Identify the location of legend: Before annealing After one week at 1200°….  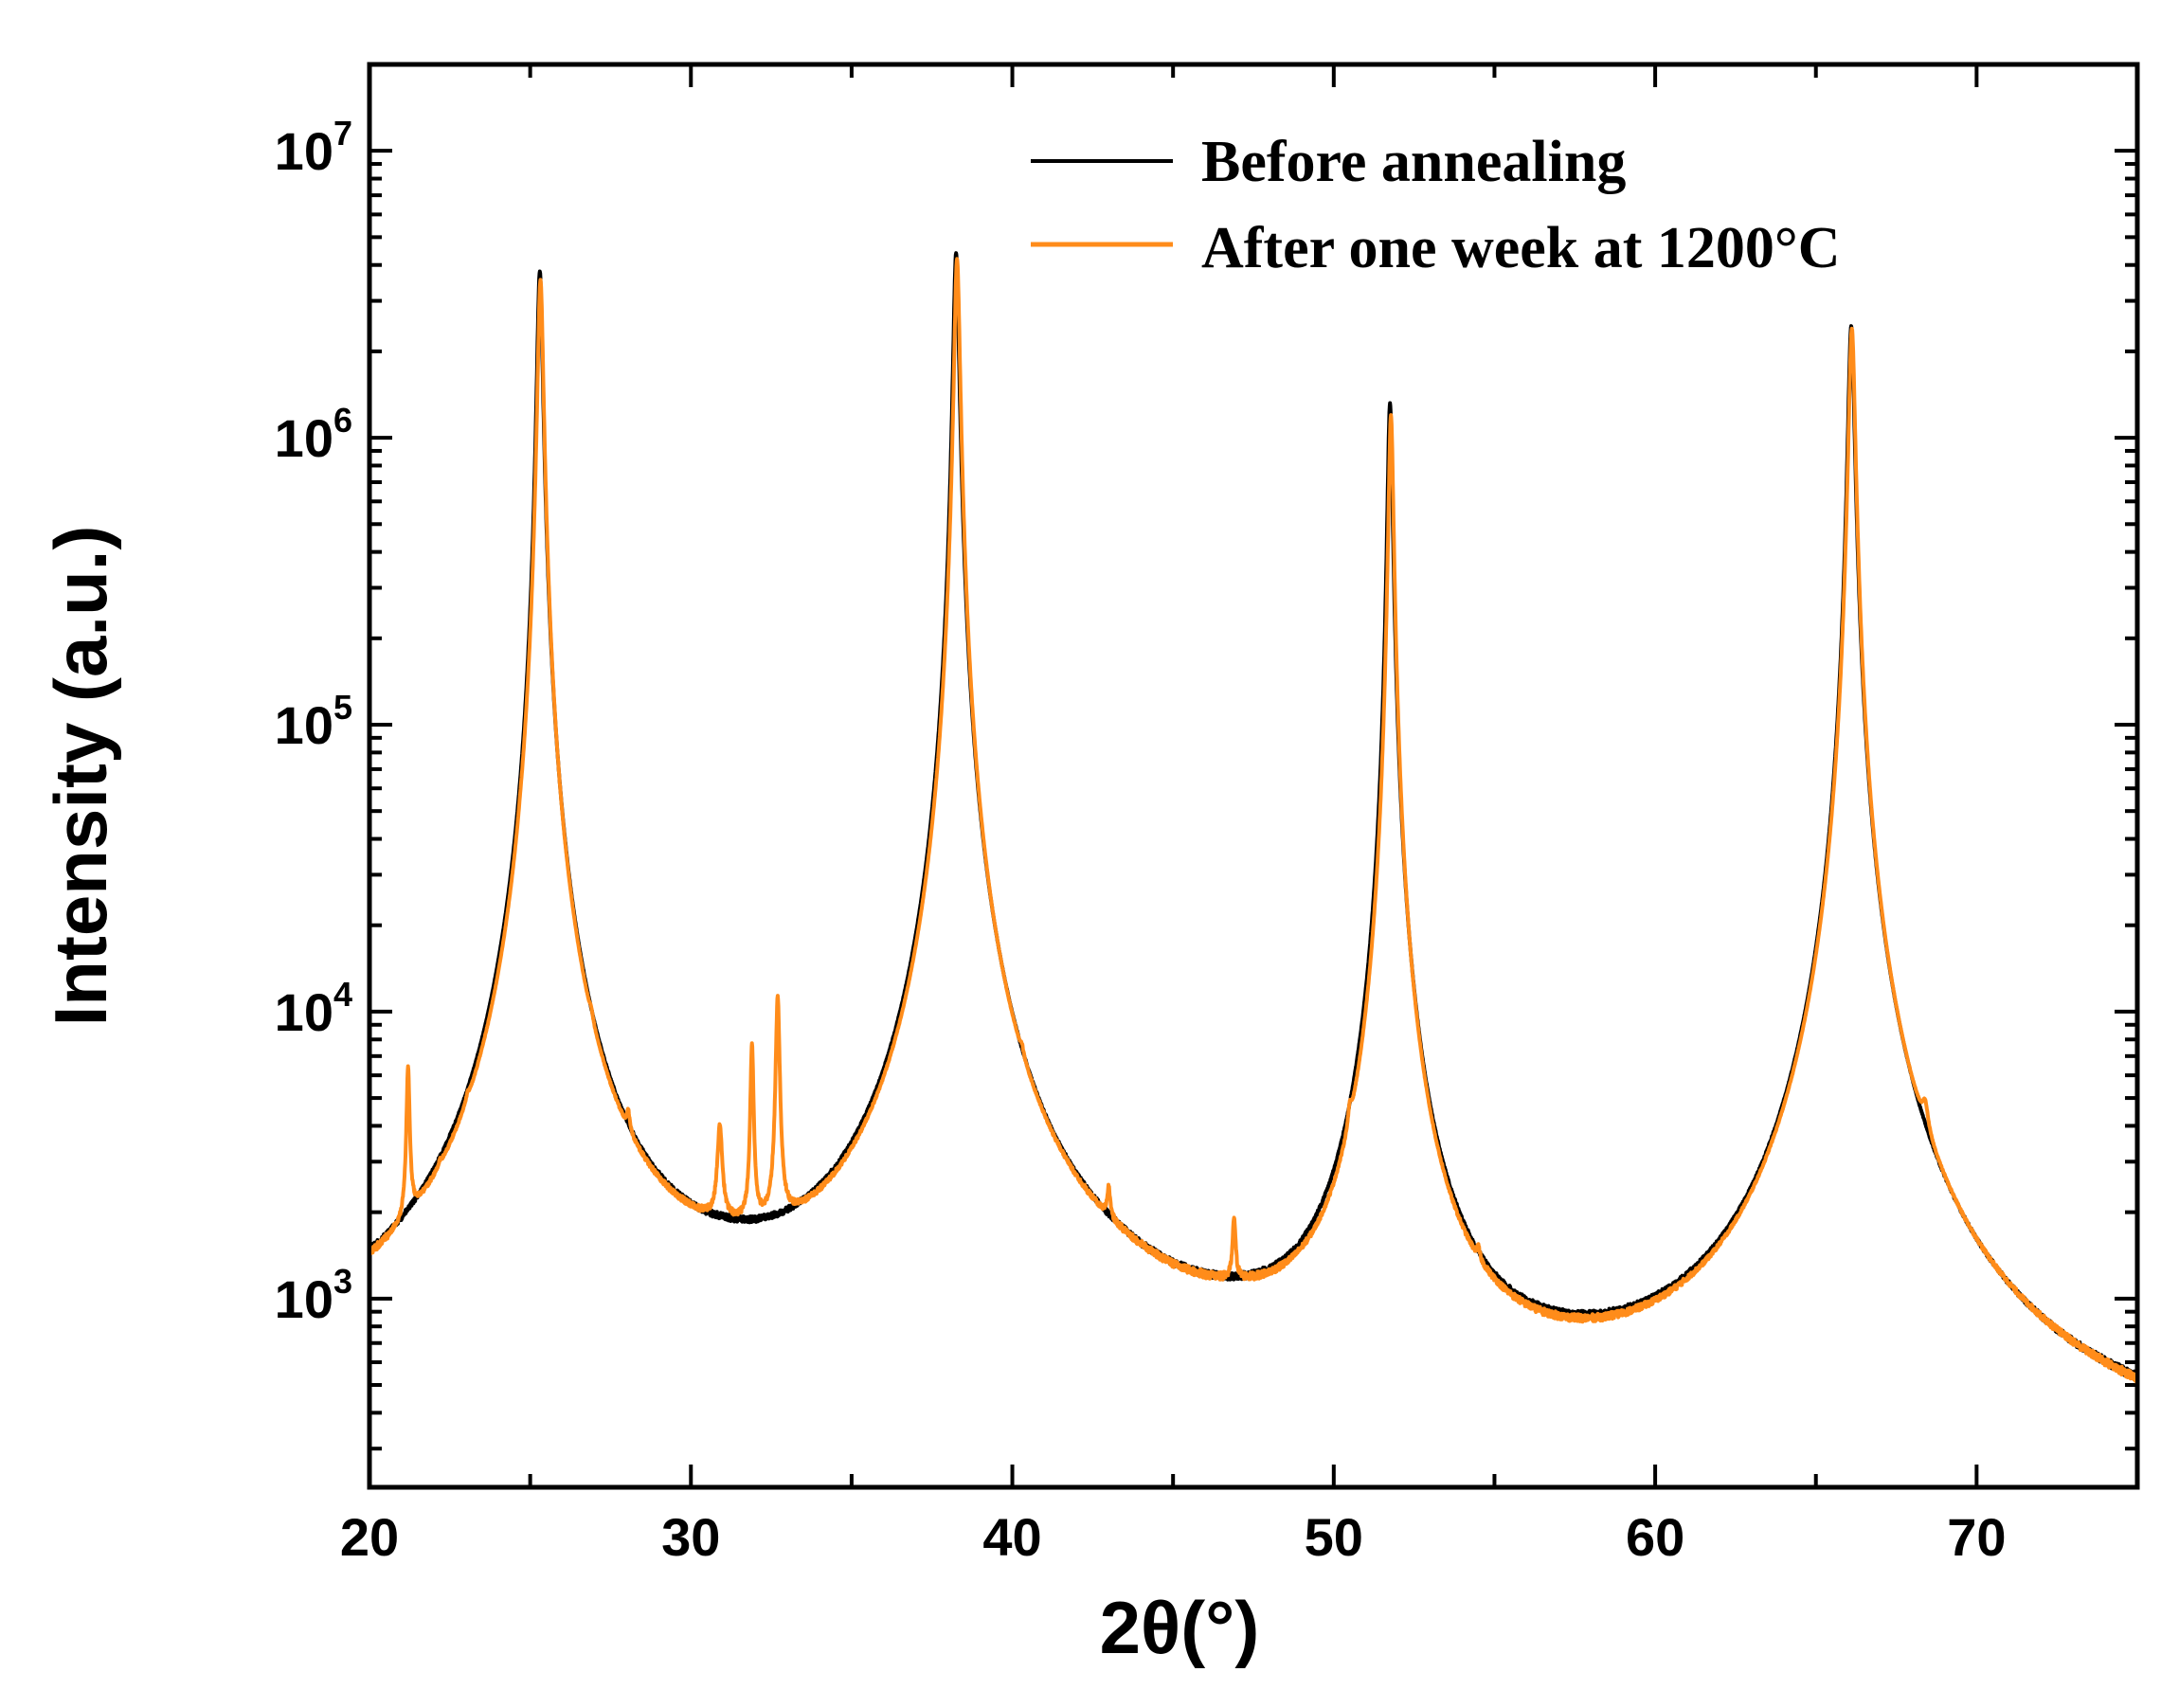
(1436, 205).